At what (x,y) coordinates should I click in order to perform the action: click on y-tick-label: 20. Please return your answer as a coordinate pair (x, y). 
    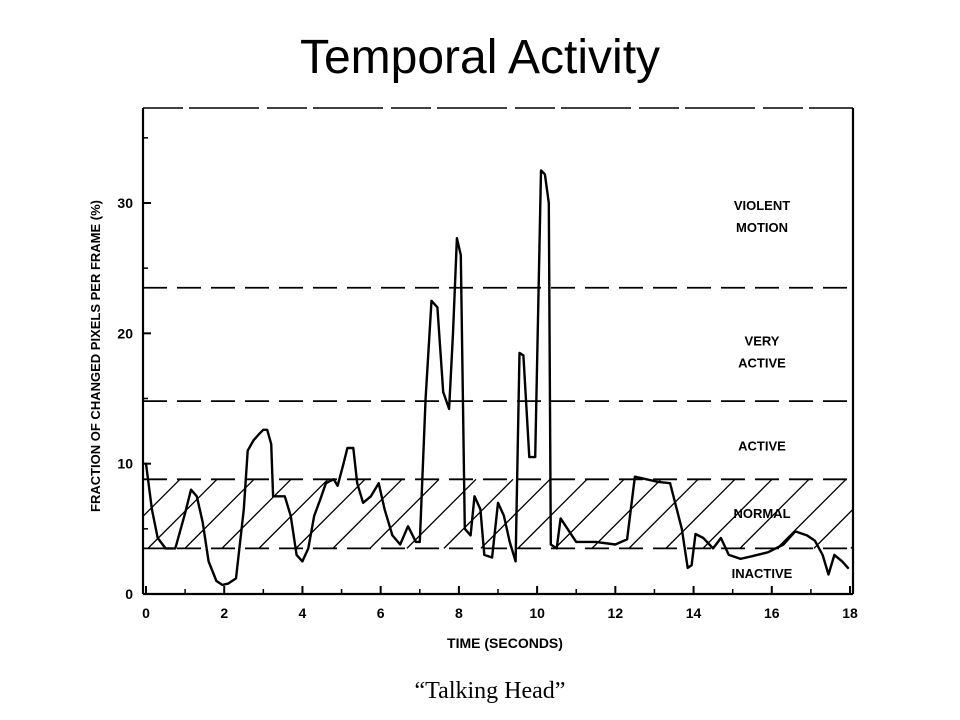
    Looking at the image, I should click on (125, 333).